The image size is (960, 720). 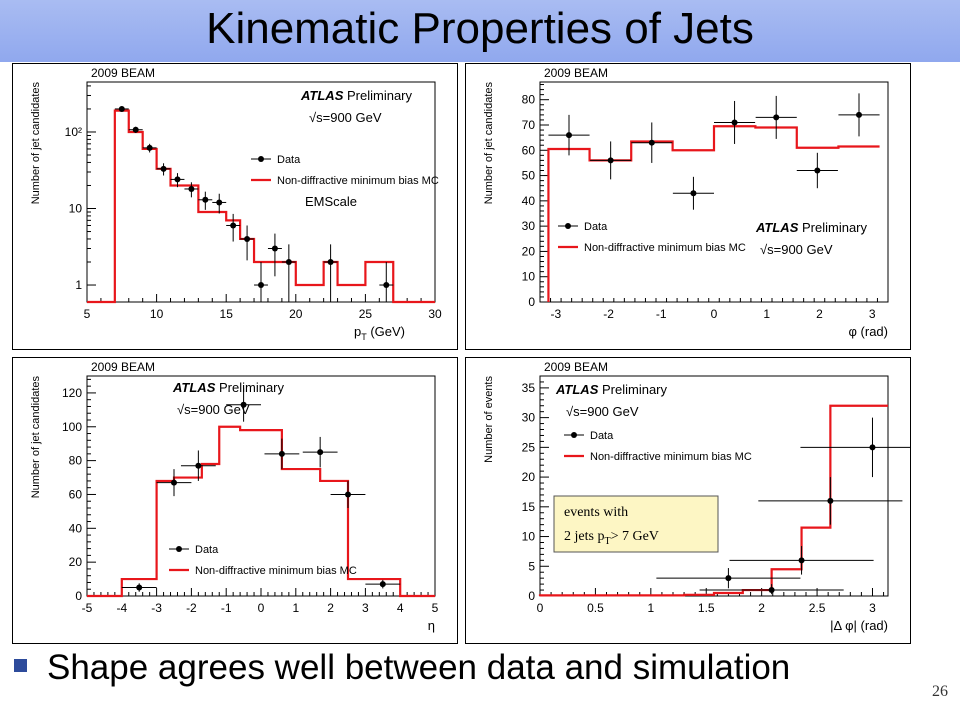 I want to click on y-tick-label: 30, so click(x=529, y=418).